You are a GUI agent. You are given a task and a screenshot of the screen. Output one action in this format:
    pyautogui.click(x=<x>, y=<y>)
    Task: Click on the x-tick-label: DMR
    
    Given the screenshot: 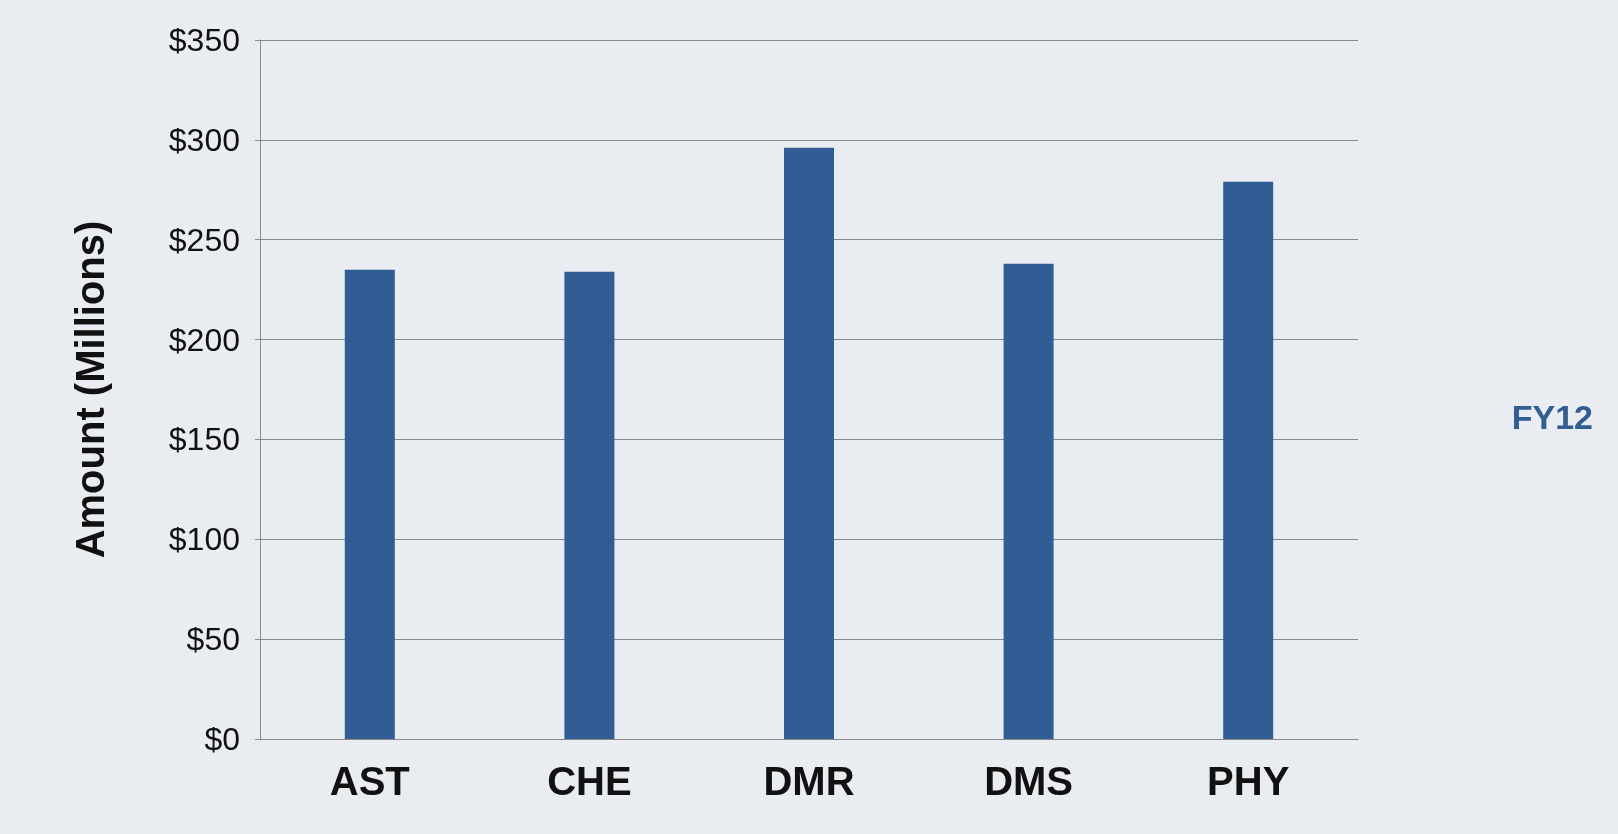 What is the action you would take?
    pyautogui.click(x=809, y=781)
    